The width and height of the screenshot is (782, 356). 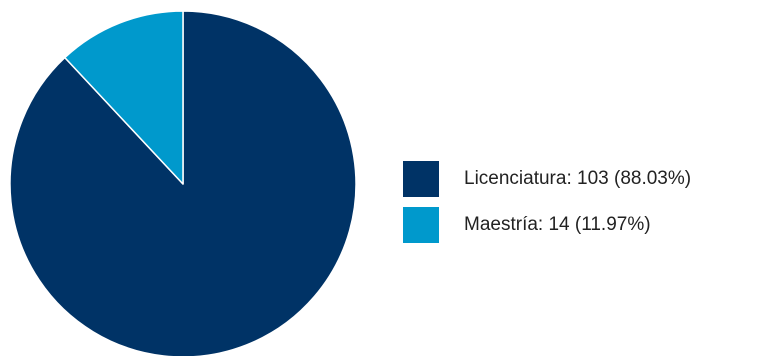 I want to click on legend-label-maestria: Maestría: 14 (11.97%), so click(x=557, y=224).